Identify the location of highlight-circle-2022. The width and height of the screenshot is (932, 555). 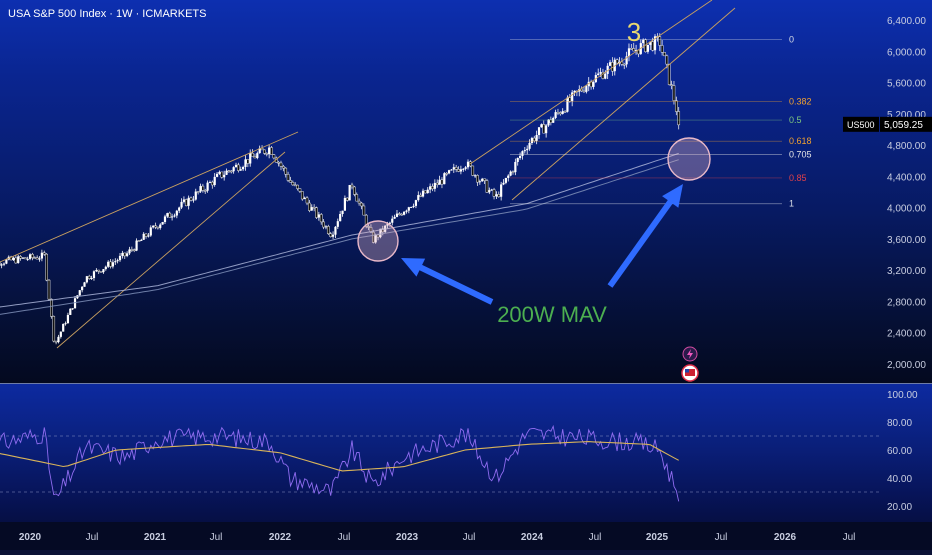
(378, 241).